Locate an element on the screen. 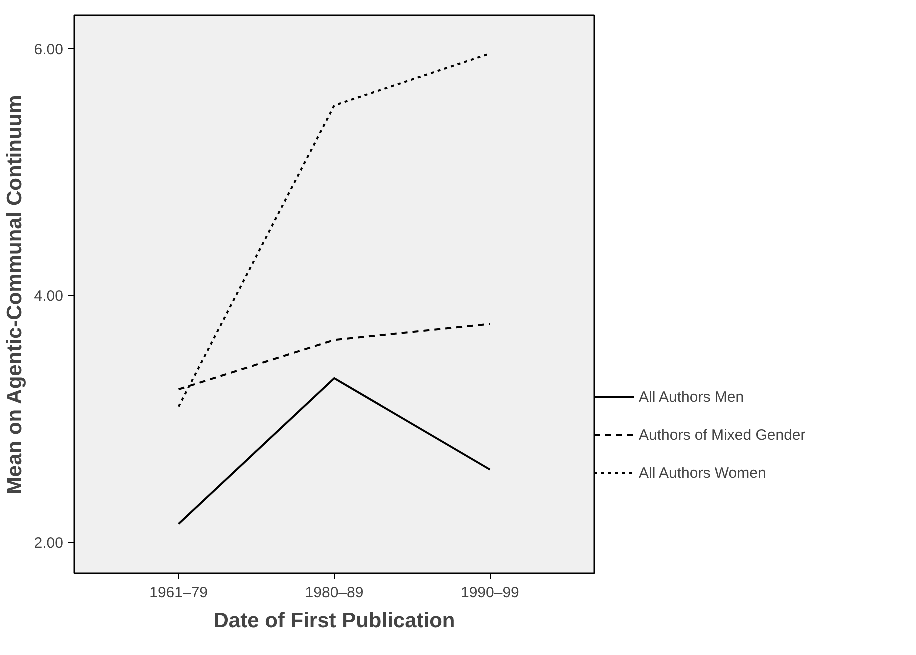  y-tick-label: 4.00 is located at coordinates (49, 297).